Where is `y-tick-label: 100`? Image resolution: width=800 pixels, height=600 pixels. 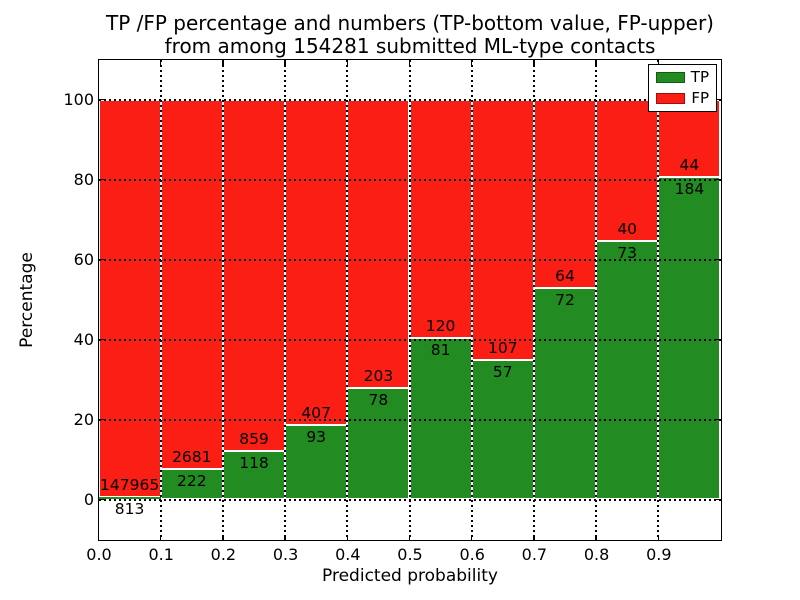 y-tick-label: 100 is located at coordinates (78, 99).